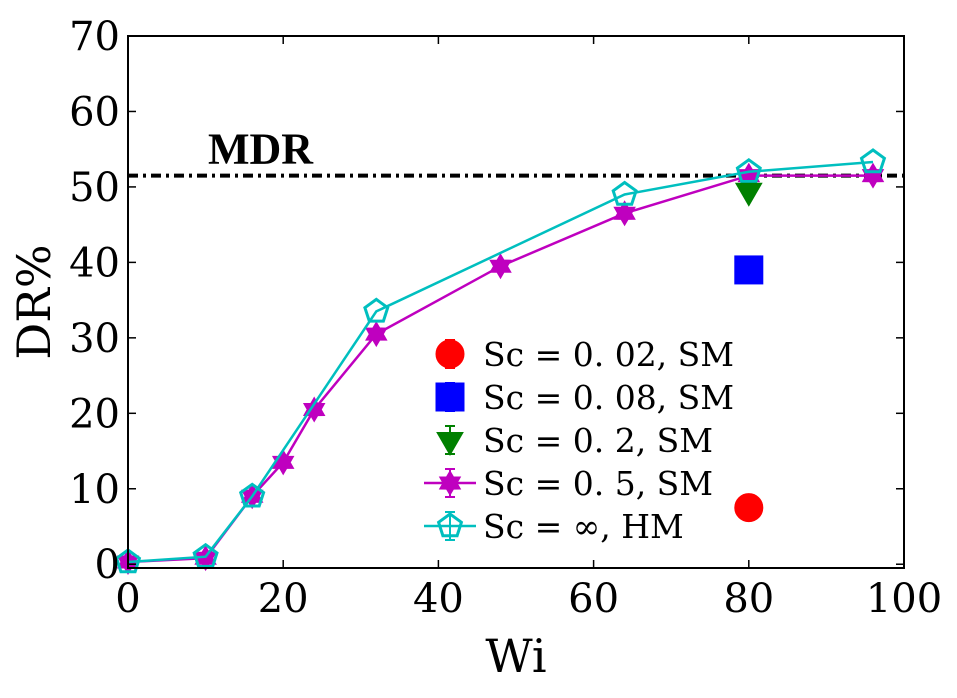  What do you see at coordinates (94, 414) in the screenshot?
I see `y-tick-label: 20` at bounding box center [94, 414].